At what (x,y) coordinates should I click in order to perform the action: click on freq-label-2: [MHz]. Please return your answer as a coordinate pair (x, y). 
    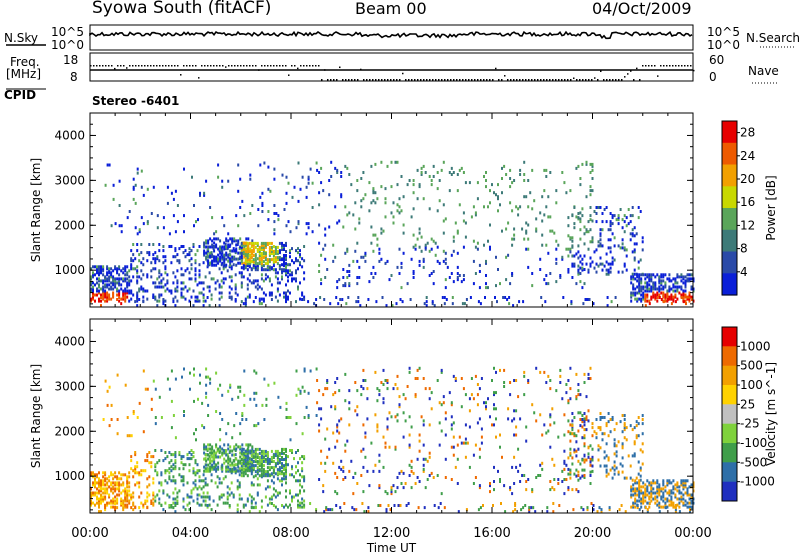
    Looking at the image, I should click on (24, 74).